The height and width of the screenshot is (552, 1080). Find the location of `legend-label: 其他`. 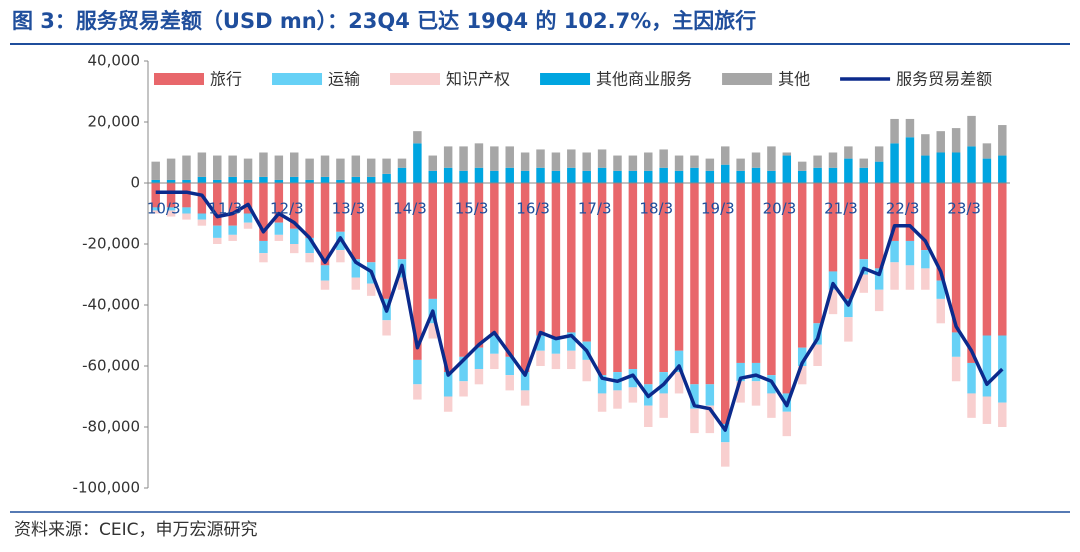

legend-label: 其他 is located at coordinates (794, 79).